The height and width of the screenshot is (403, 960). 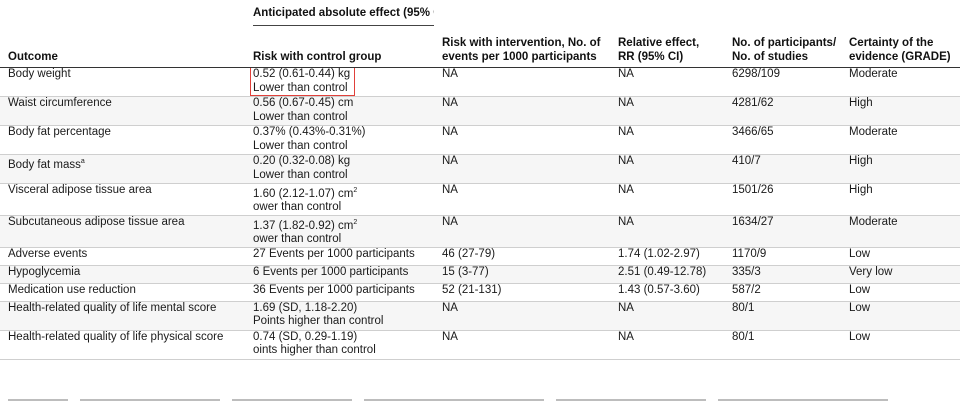 What do you see at coordinates (782, 169) in the screenshot?
I see `participants-cell: 410/7` at bounding box center [782, 169].